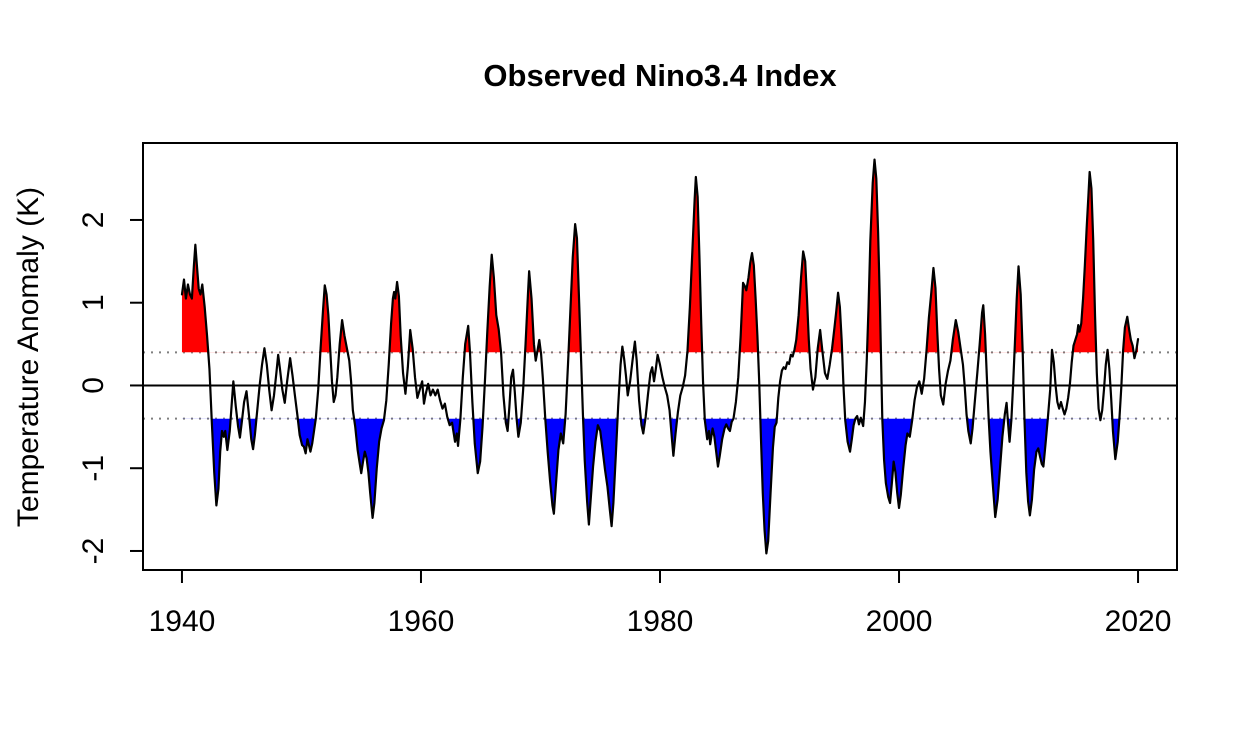 The image size is (1250, 750). I want to click on y-tick-label--1: -1, so click(93, 468).